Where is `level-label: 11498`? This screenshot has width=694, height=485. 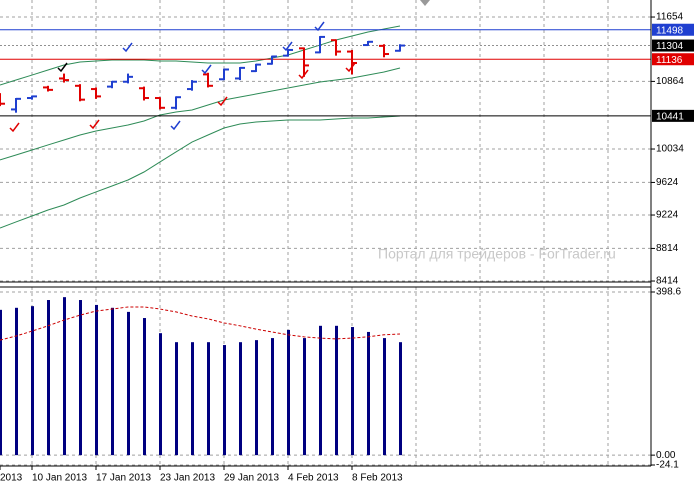 level-label: 11498 is located at coordinates (670, 30).